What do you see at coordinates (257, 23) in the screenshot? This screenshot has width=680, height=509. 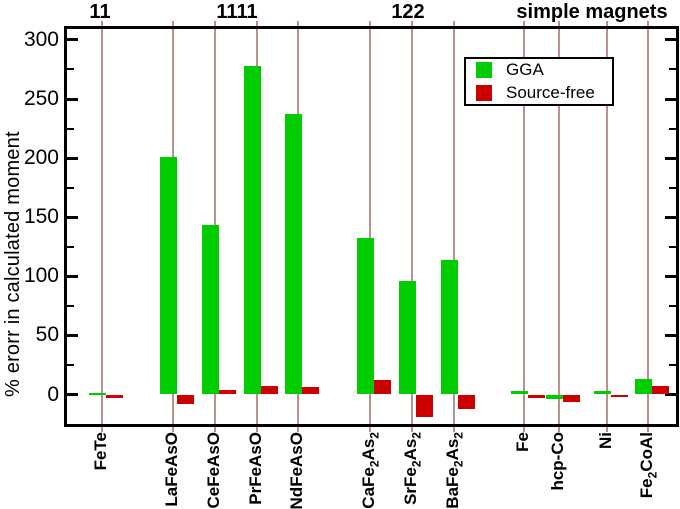 I see `gridline-stub-top-prfeaso` at bounding box center [257, 23].